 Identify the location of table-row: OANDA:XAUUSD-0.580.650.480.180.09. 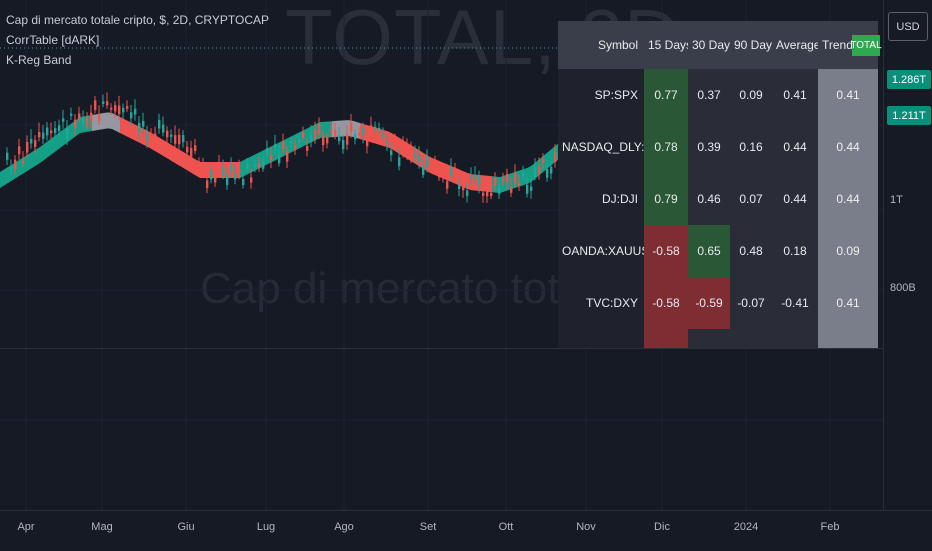
(718, 251).